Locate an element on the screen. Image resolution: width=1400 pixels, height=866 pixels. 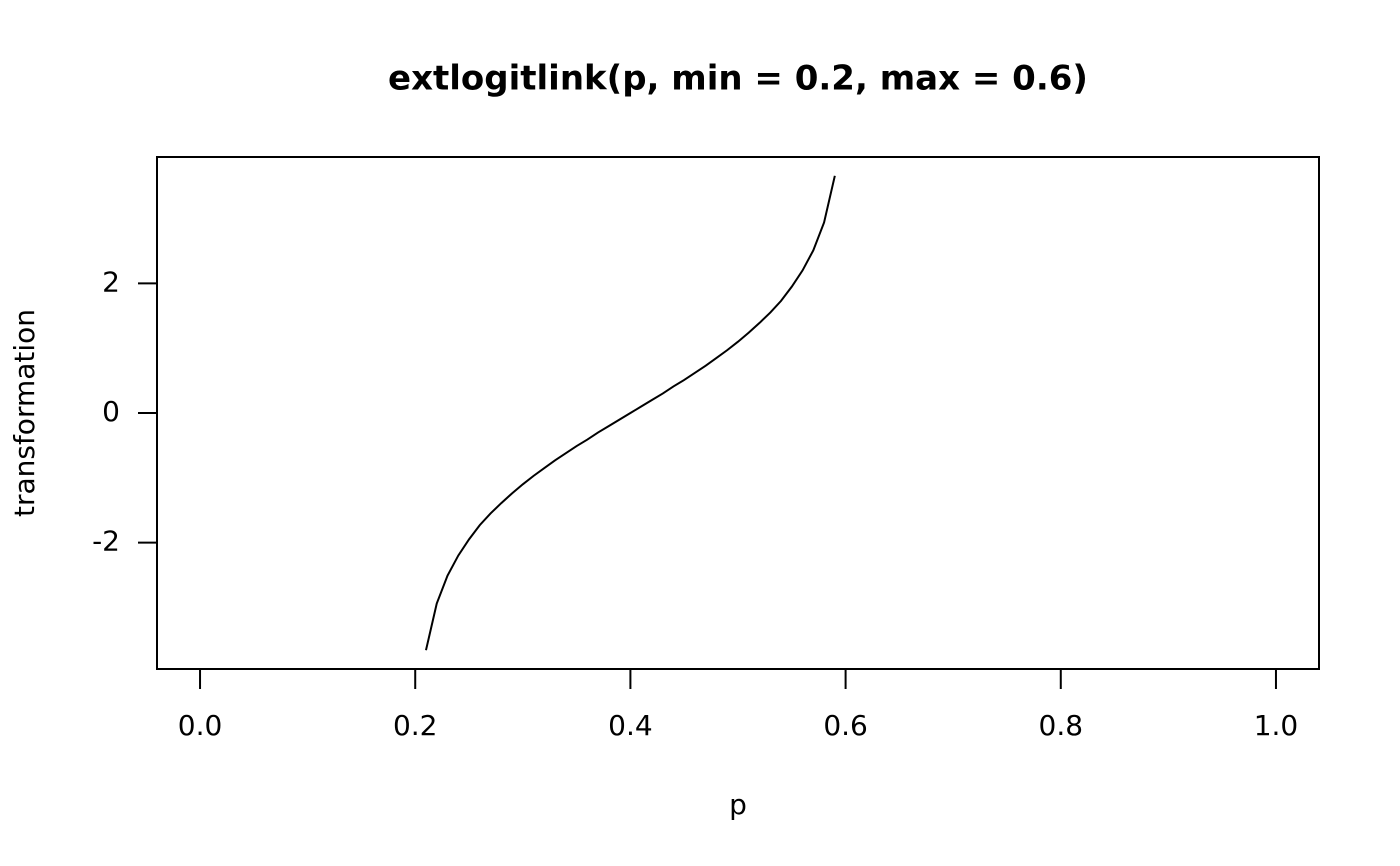
x-tick-label: 0.2 is located at coordinates (415, 725).